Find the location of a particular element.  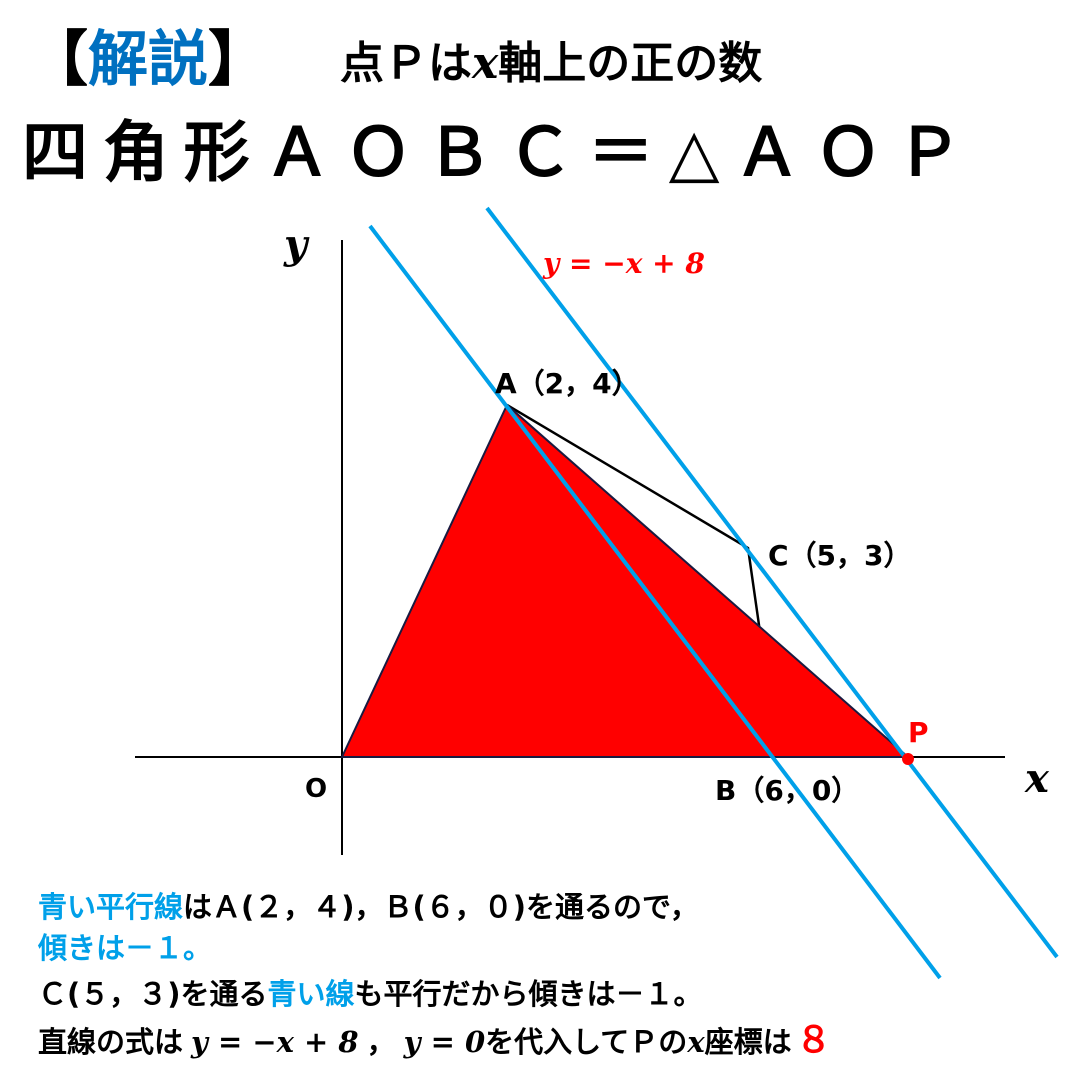

y-axis-label: y is located at coordinates (296, 244).